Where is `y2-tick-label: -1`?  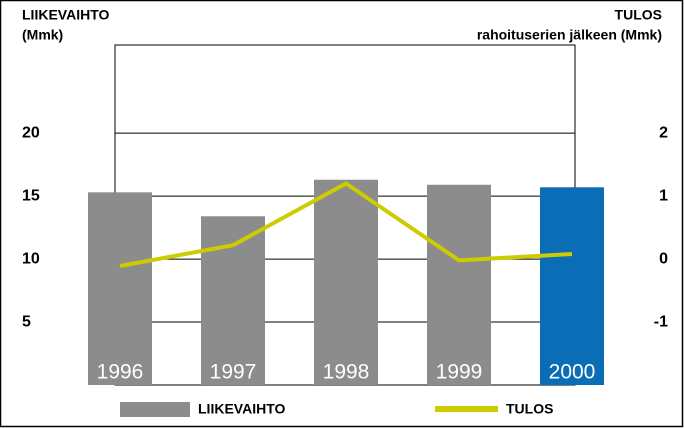 y2-tick-label: -1 is located at coordinates (661, 321).